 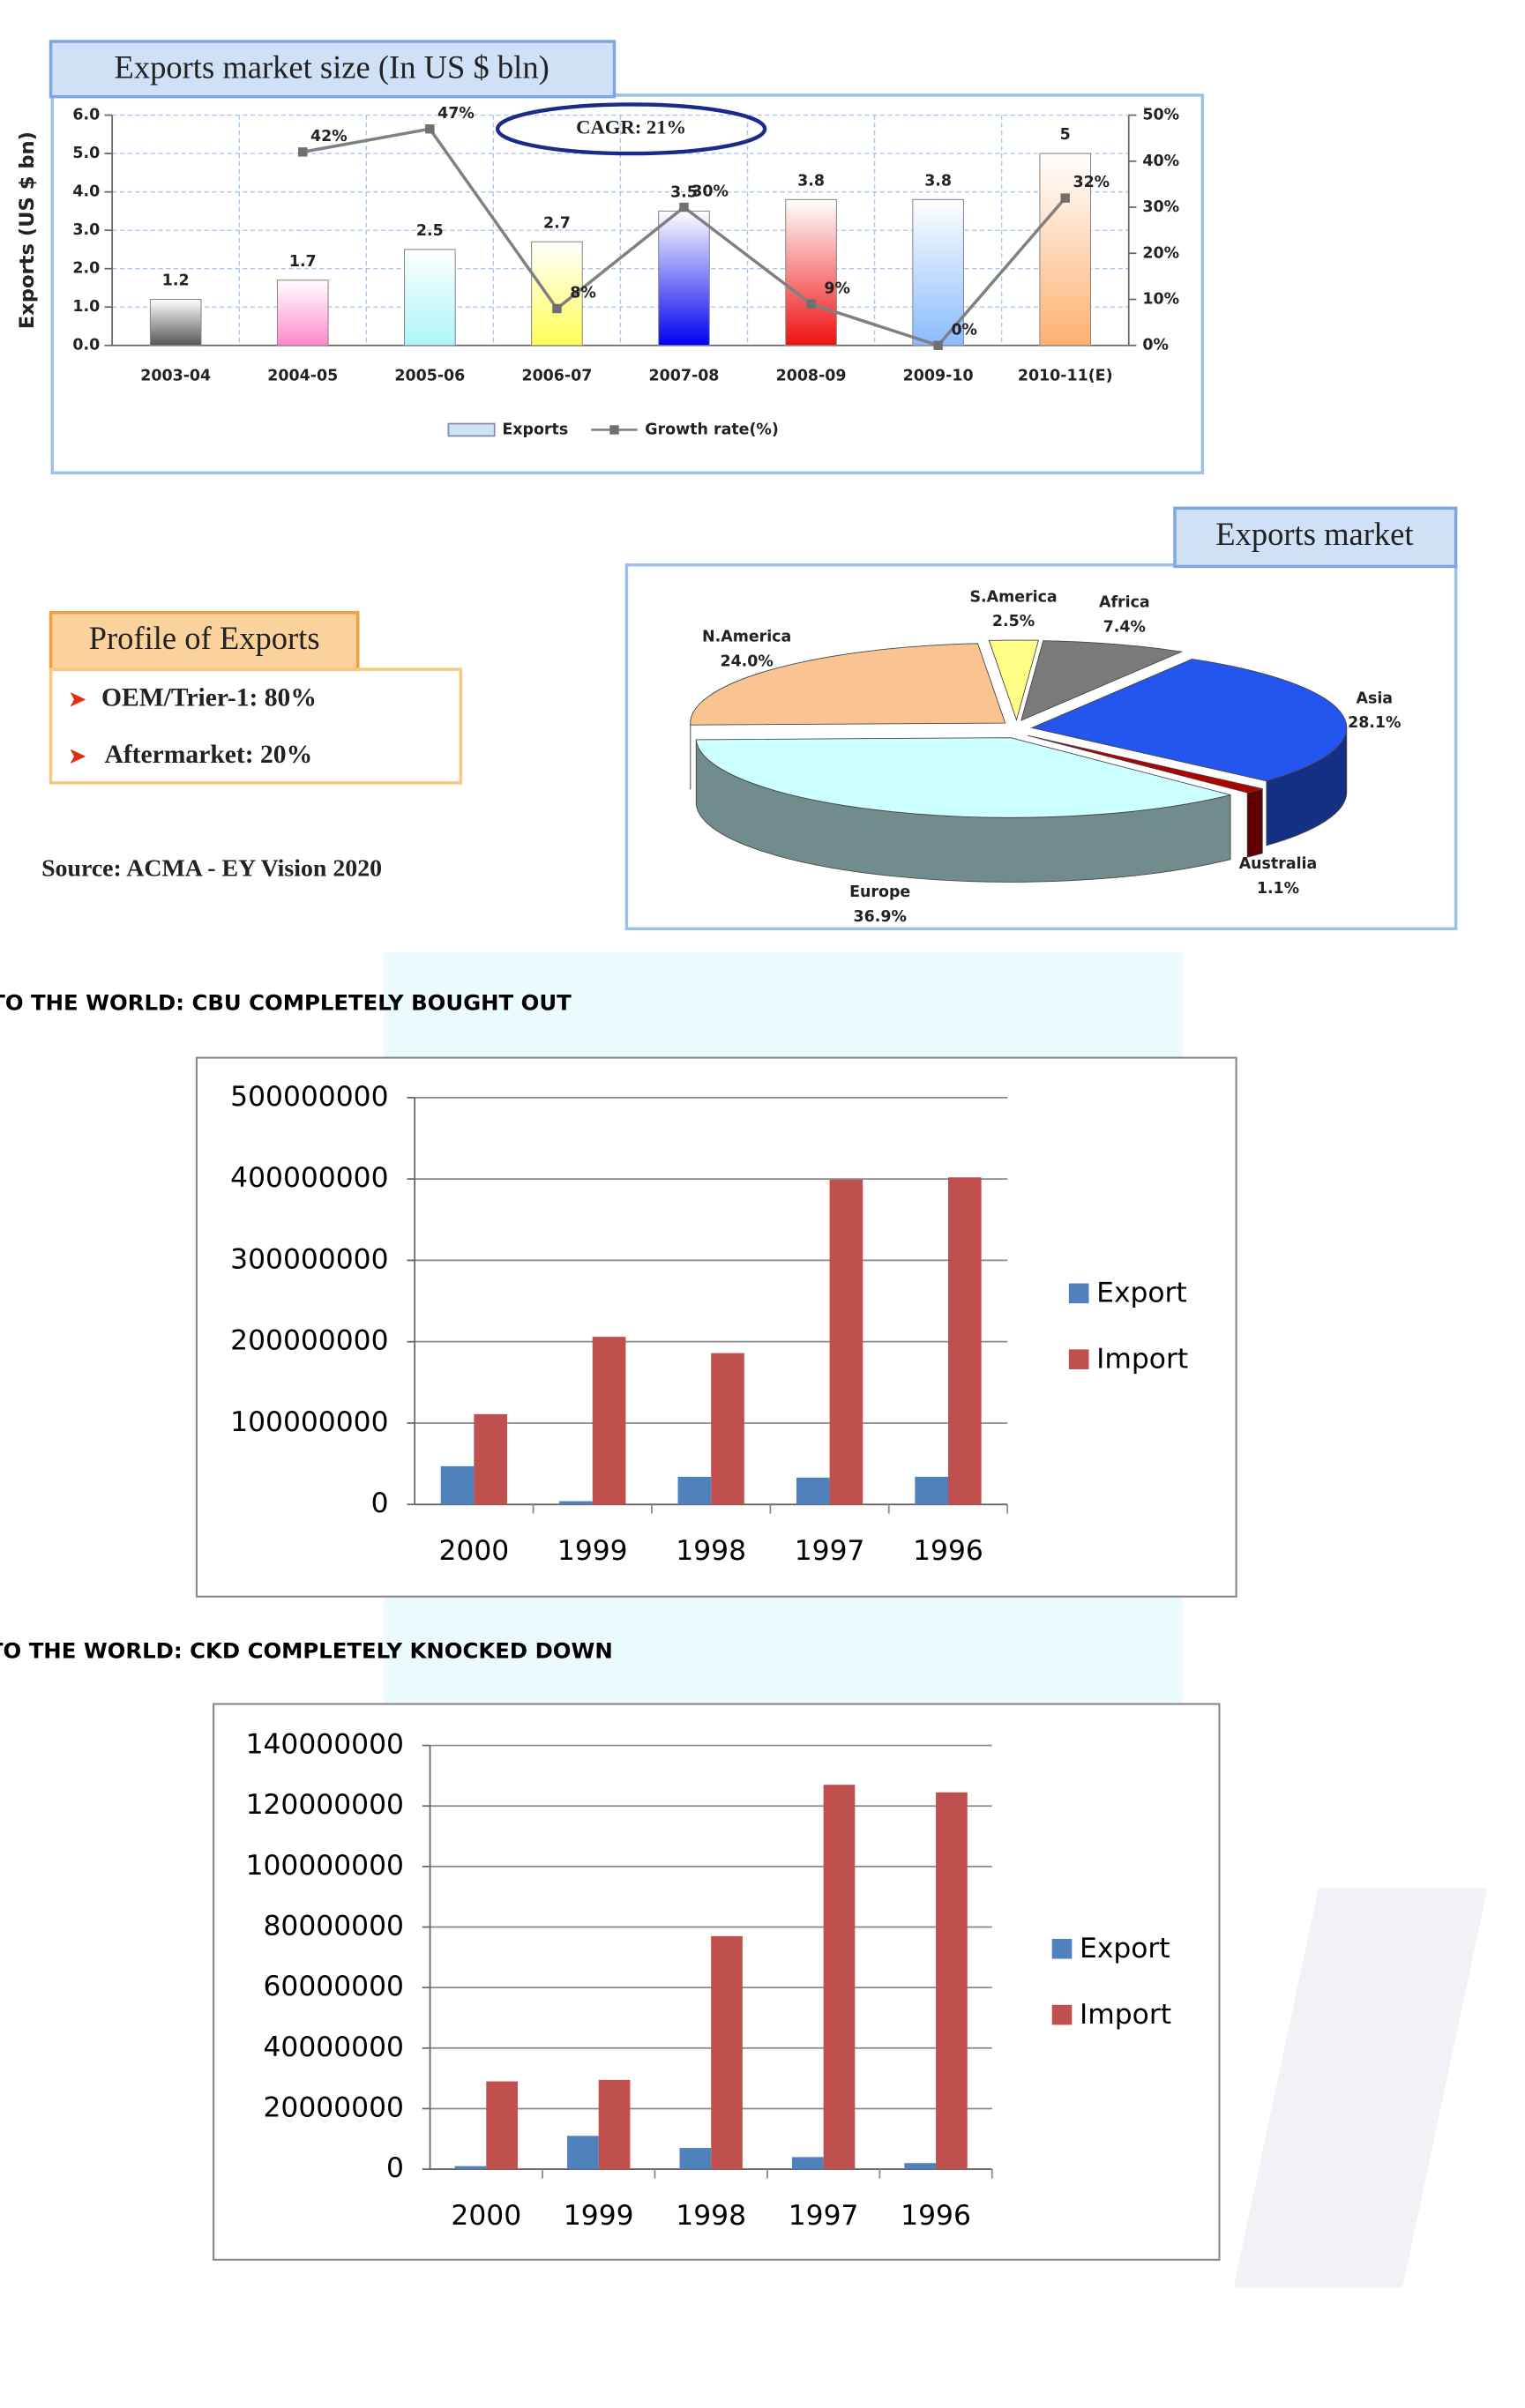 I want to click on legend-marker, so click(x=614, y=430).